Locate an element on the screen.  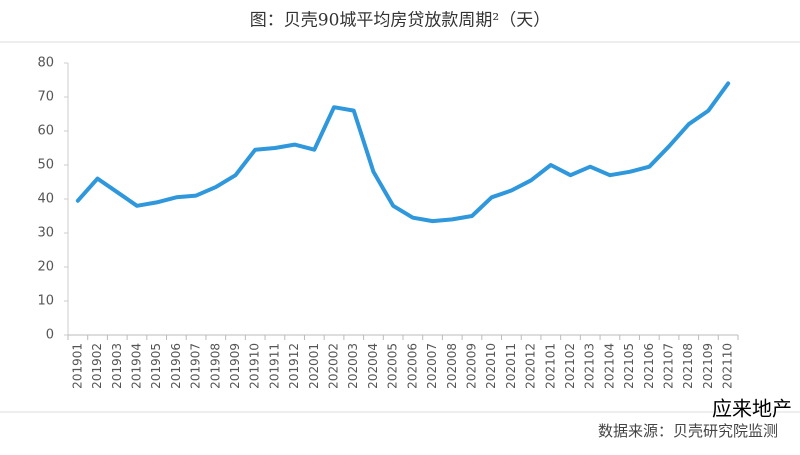
x-tick-label: 202103 is located at coordinates (590, 366).